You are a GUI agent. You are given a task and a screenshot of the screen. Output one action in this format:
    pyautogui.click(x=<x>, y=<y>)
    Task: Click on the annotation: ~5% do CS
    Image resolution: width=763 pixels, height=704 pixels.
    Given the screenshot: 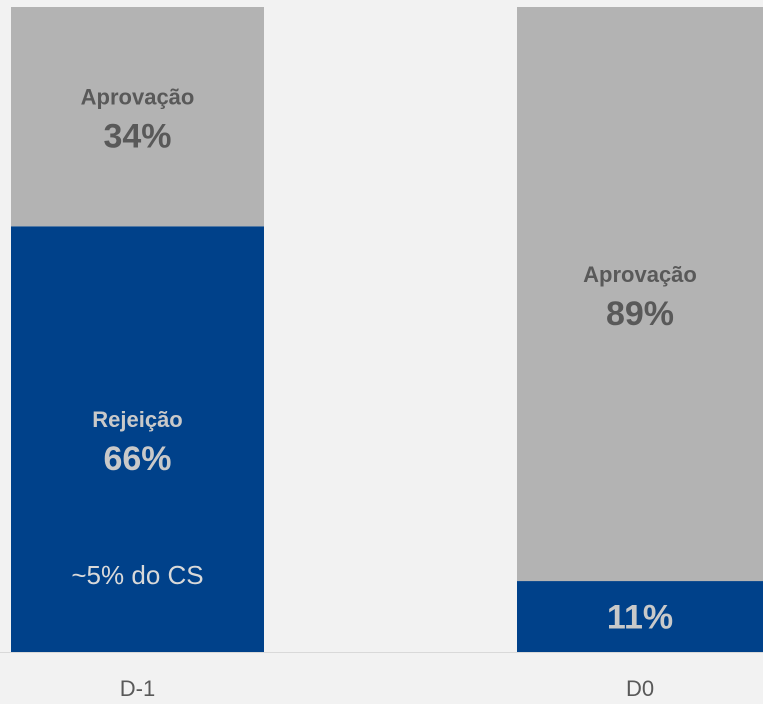 What is the action you would take?
    pyautogui.click(x=137, y=575)
    